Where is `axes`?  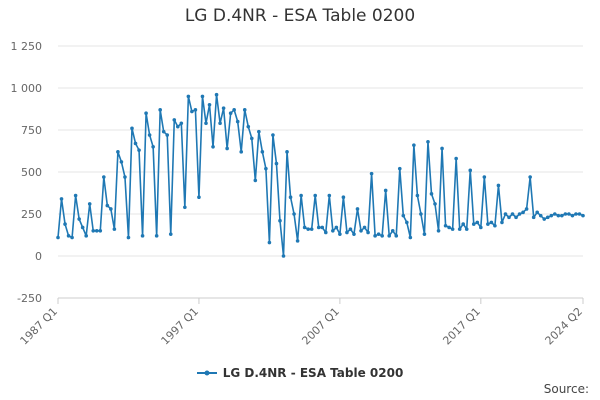
axes is located at coordinates (320, 300).